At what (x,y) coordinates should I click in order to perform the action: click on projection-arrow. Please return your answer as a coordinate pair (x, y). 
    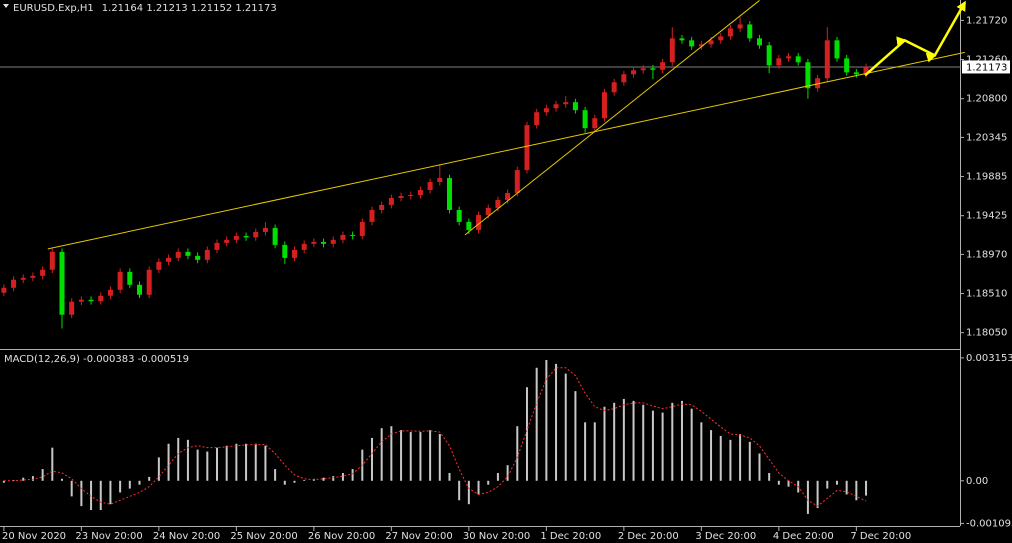
    Looking at the image, I should click on (915, 38).